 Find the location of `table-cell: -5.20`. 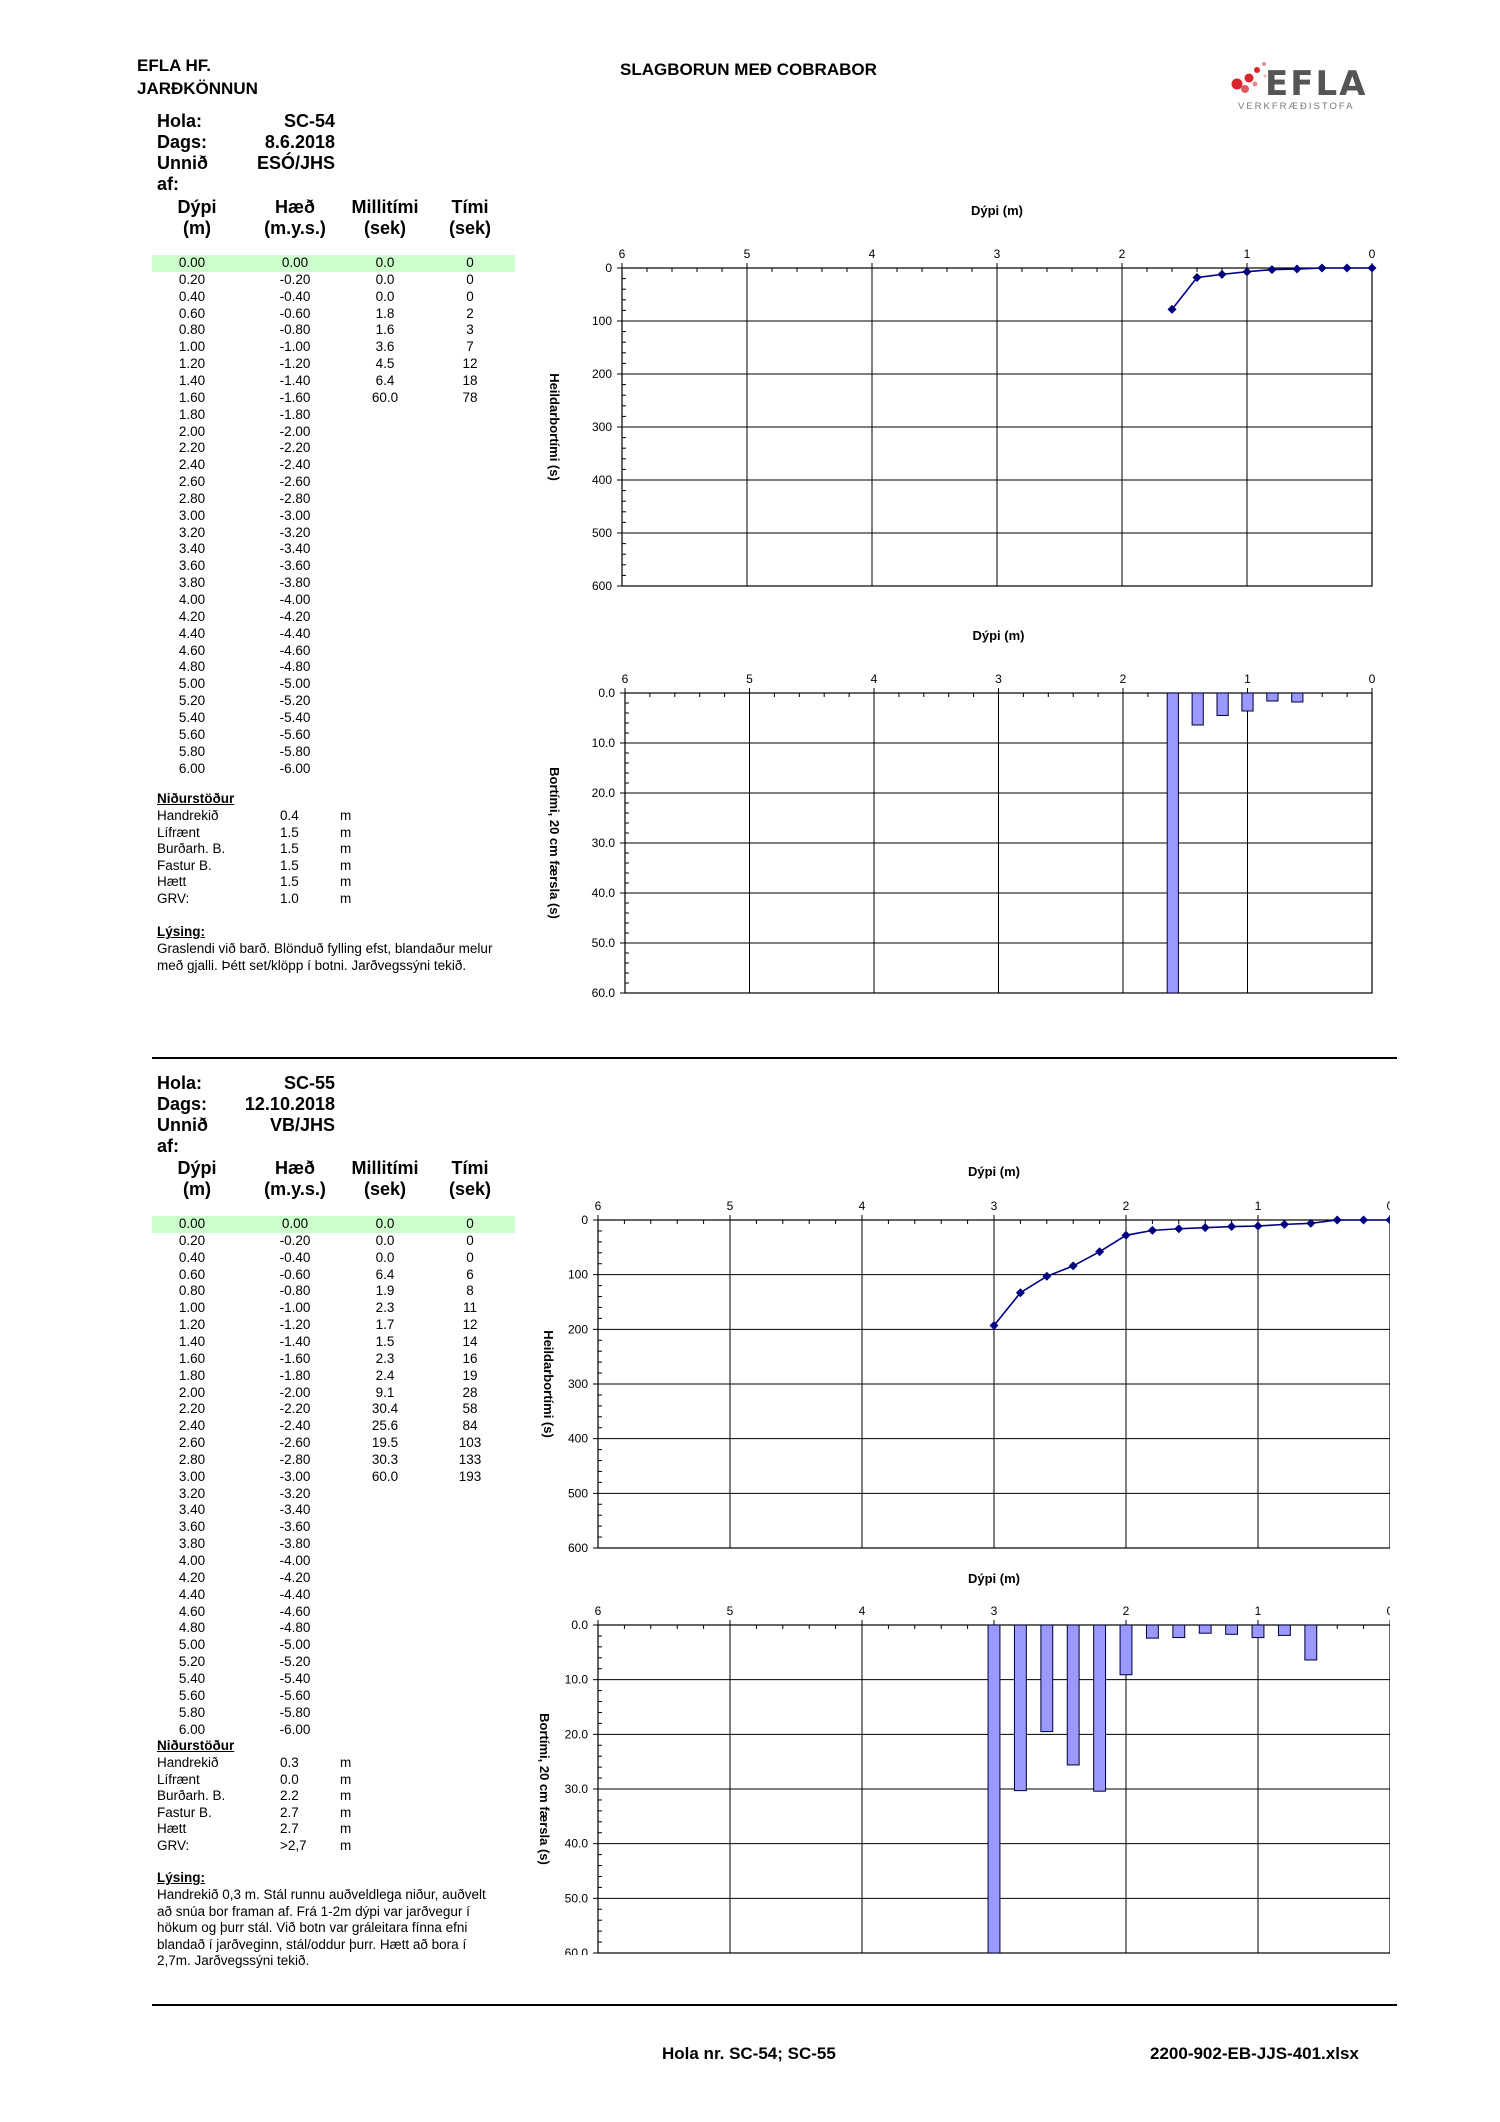

table-cell: -5.20 is located at coordinates (295, 1662).